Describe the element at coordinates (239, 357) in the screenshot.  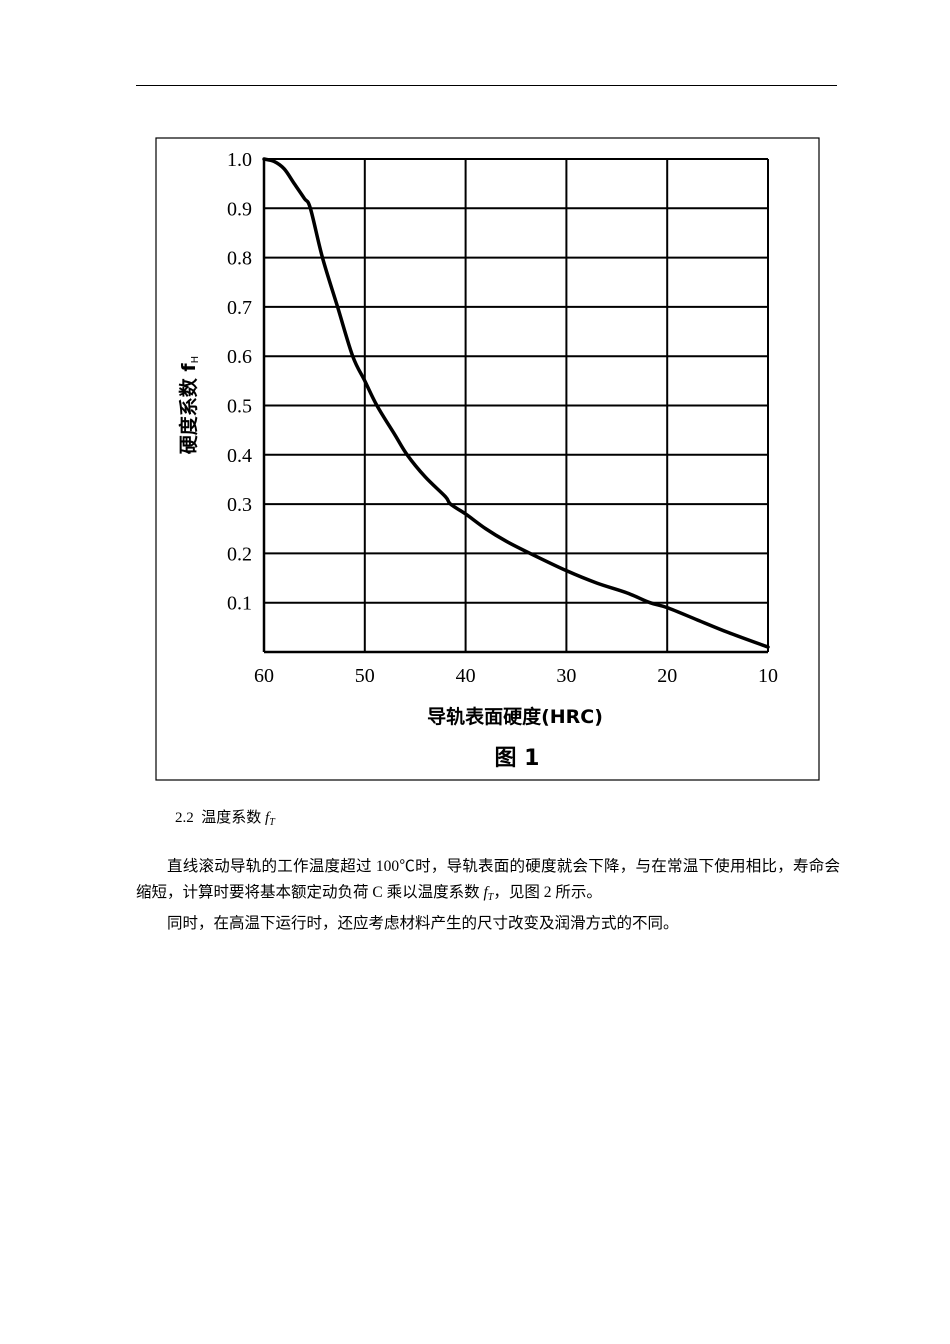
I see `y-tick-label: 0.6` at that location.